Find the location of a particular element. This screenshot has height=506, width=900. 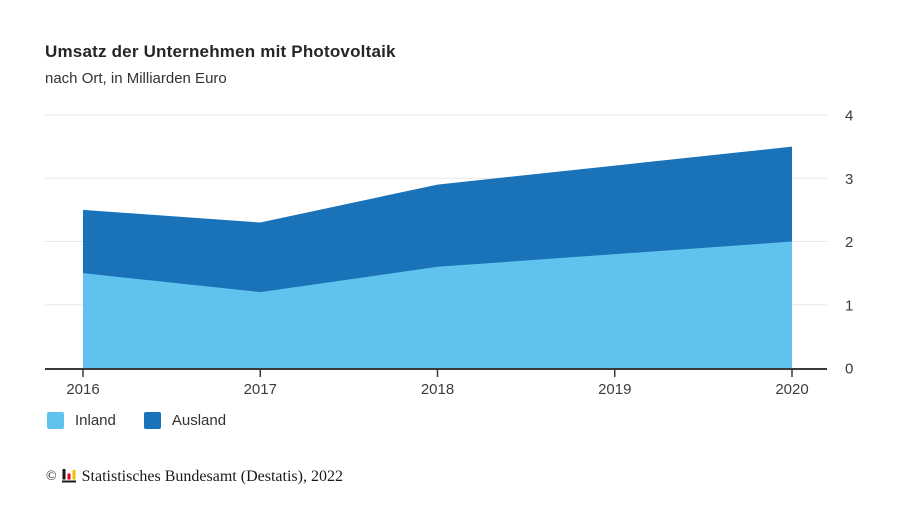

legend-swatch-ausland is located at coordinates (152, 420).